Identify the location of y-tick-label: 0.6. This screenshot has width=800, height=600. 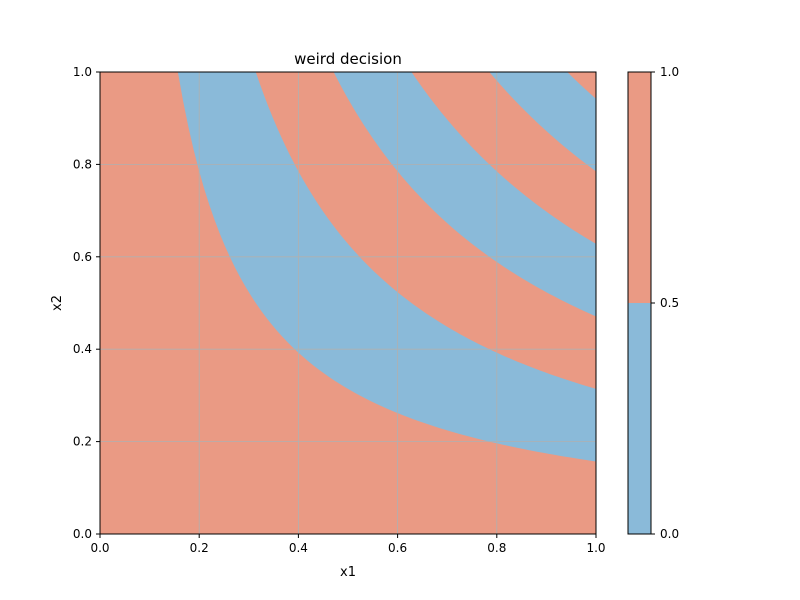
(82, 257).